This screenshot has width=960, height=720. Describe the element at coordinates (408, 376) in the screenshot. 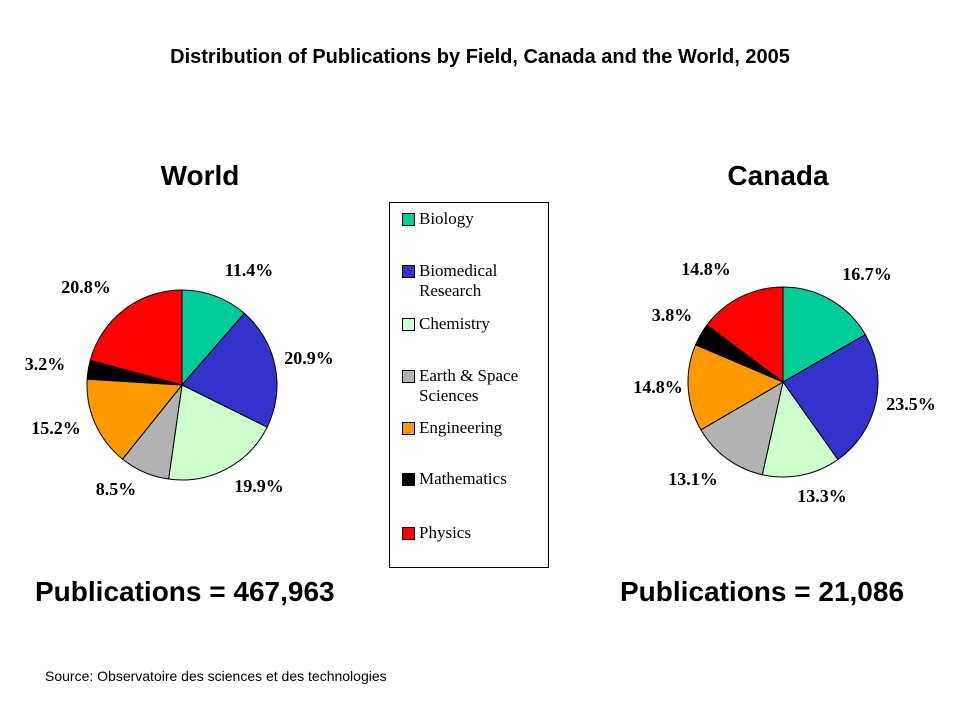

I see `legend-swatch-earth-space-sciences` at that location.